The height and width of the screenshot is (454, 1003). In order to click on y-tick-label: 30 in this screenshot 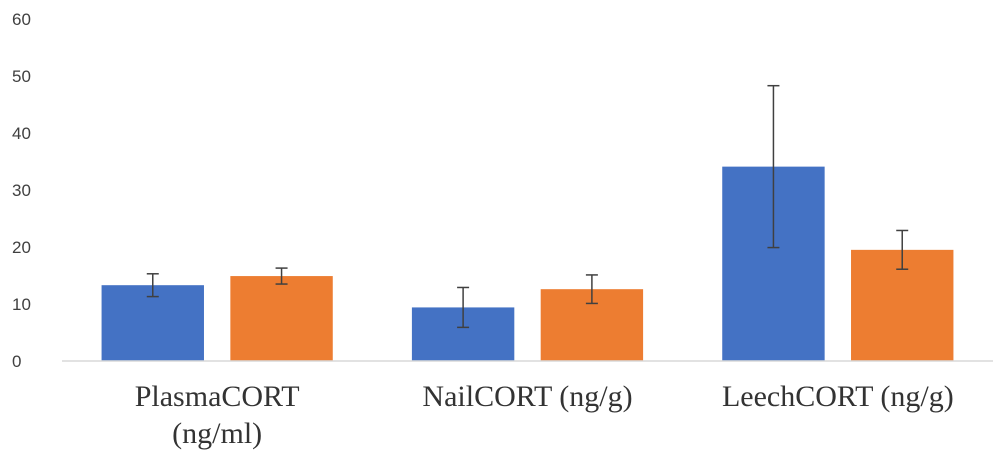, I will do `click(21, 190)`.